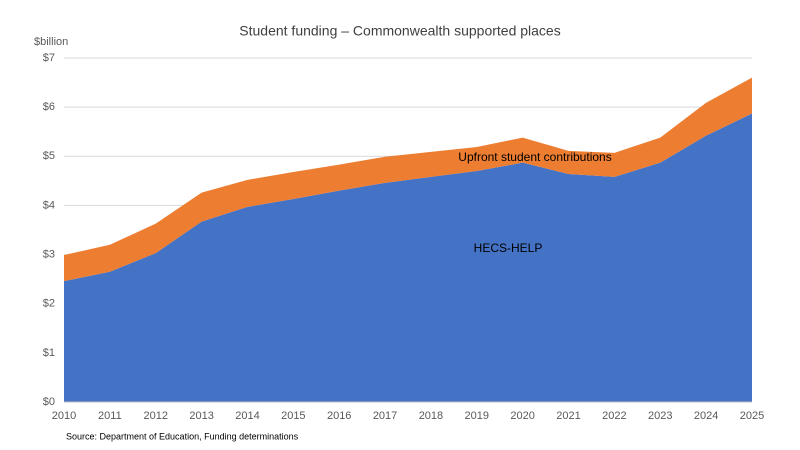  What do you see at coordinates (293, 416) in the screenshot?
I see `x-tick-label: 2015` at bounding box center [293, 416].